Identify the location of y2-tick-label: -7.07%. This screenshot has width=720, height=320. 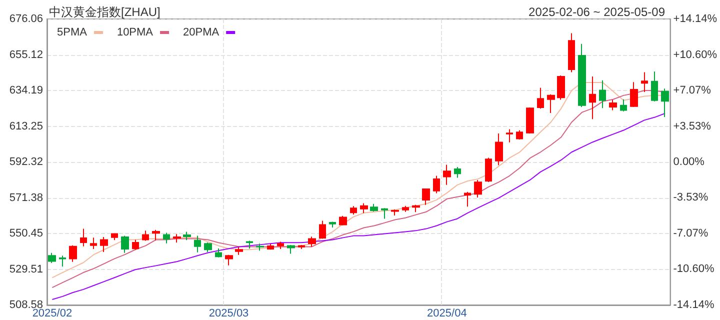
(690, 234).